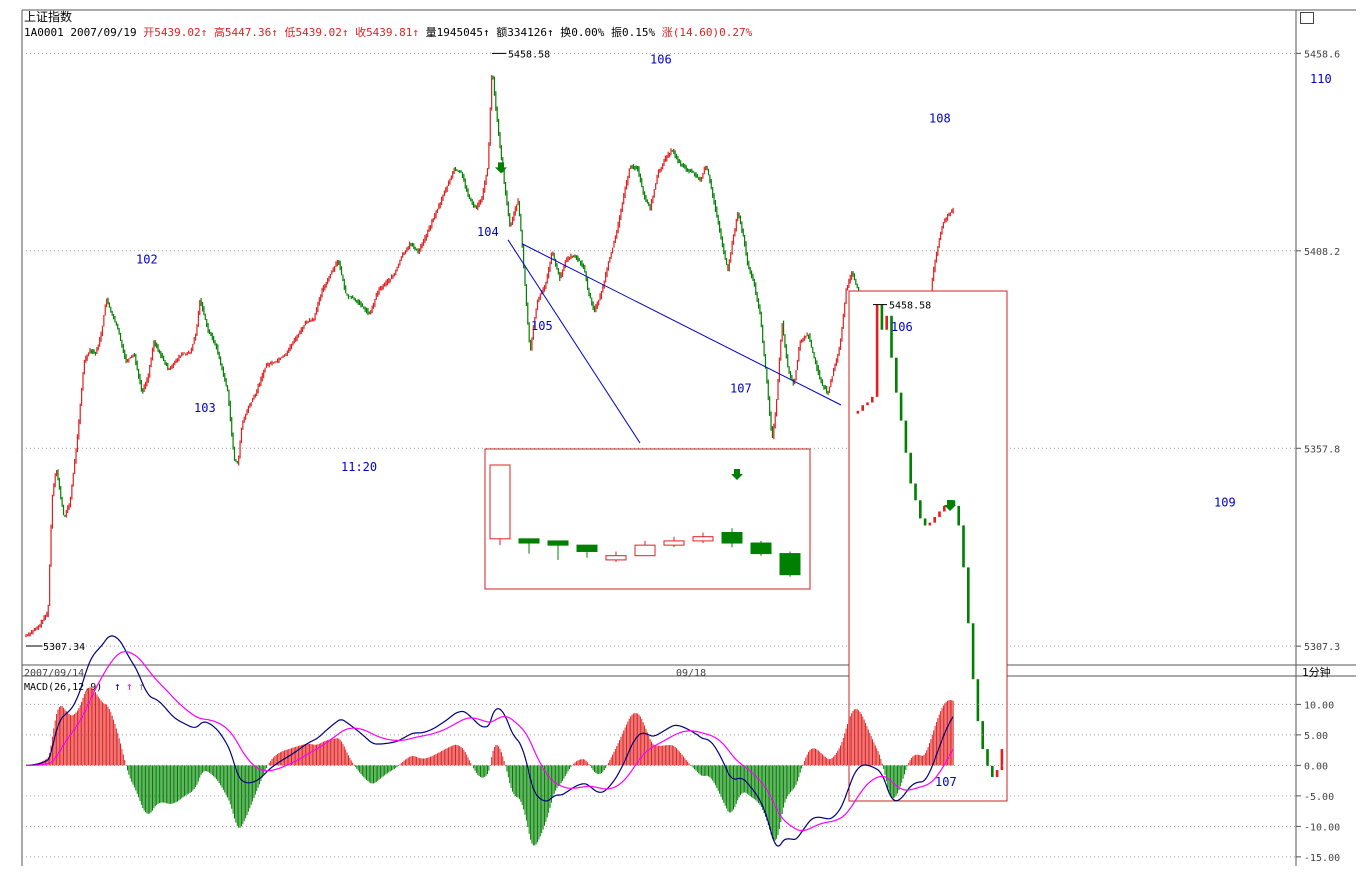 This screenshot has height=887, width=1366. What do you see at coordinates (527, 32) in the screenshot?
I see `quote-amt: 334126` at bounding box center [527, 32].